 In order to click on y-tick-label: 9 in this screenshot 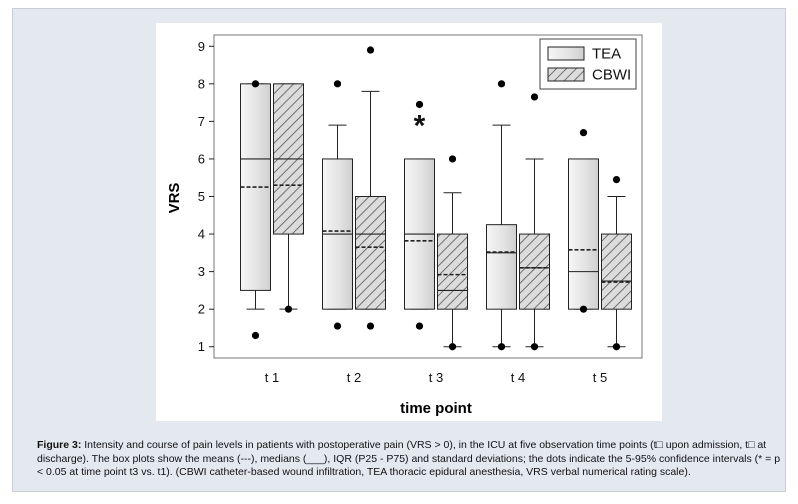, I will do `click(201, 46)`.